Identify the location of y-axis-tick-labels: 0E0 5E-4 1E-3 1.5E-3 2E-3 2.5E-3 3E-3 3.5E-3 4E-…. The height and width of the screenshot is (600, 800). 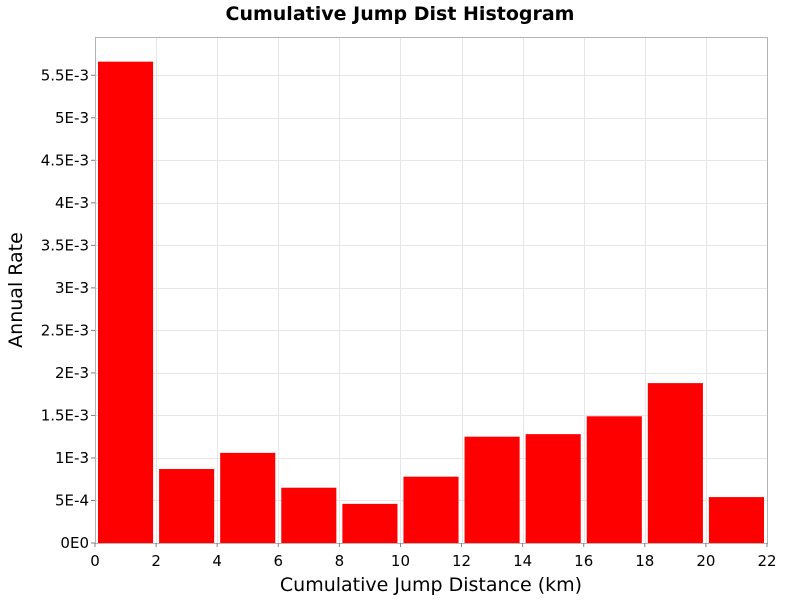
(65, 309).